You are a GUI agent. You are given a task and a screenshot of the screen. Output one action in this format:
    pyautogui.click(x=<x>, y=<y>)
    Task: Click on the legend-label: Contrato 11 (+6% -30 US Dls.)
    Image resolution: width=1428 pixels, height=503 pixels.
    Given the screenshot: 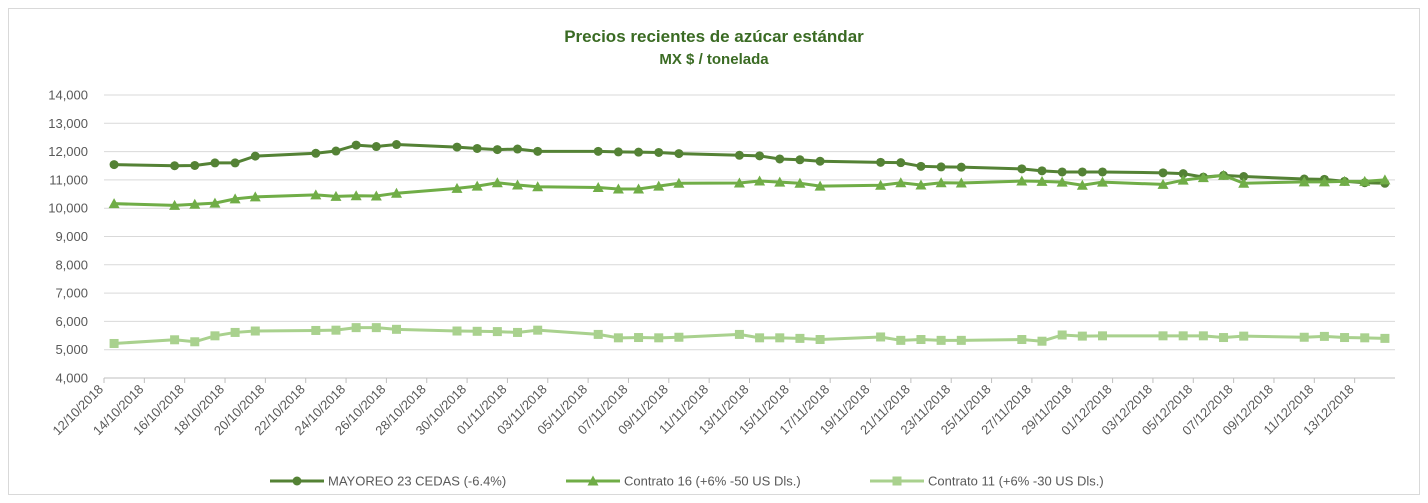 What is the action you would take?
    pyautogui.click(x=1016, y=481)
    